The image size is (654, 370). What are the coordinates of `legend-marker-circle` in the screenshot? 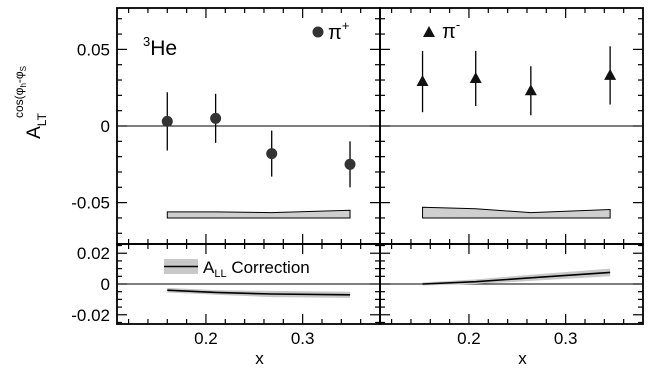 It's located at (318, 32).